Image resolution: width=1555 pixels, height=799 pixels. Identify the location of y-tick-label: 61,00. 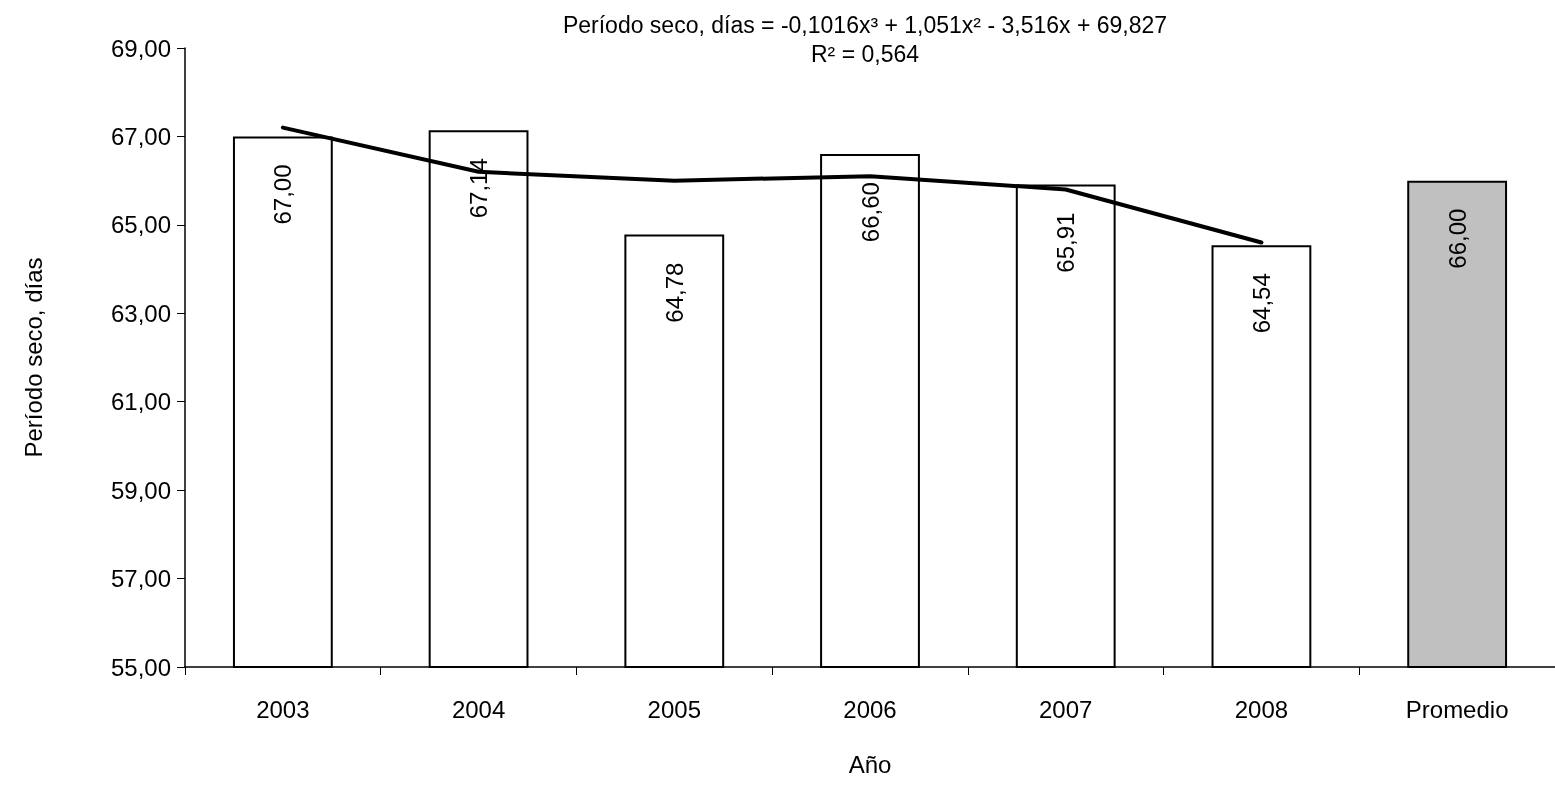
(140, 402).